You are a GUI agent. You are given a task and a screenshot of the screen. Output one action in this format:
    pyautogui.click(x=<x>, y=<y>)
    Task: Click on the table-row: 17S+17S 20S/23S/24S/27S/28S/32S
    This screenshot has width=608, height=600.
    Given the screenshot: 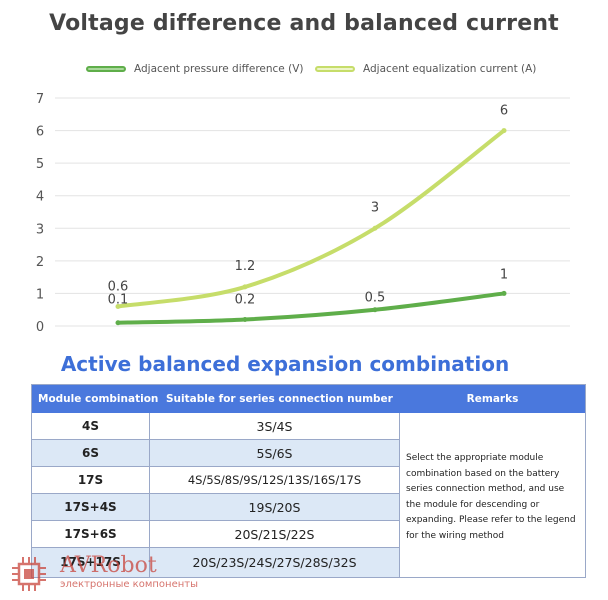 What is the action you would take?
    pyautogui.click(x=216, y=562)
    